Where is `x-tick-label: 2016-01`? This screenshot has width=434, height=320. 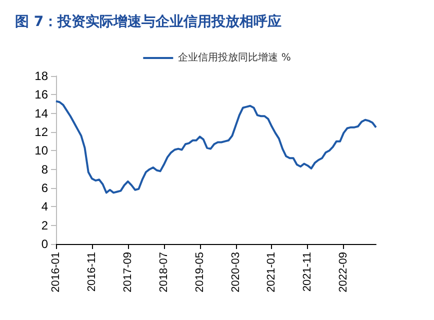 x-tick-label: 2016-01 is located at coordinates (56, 272).